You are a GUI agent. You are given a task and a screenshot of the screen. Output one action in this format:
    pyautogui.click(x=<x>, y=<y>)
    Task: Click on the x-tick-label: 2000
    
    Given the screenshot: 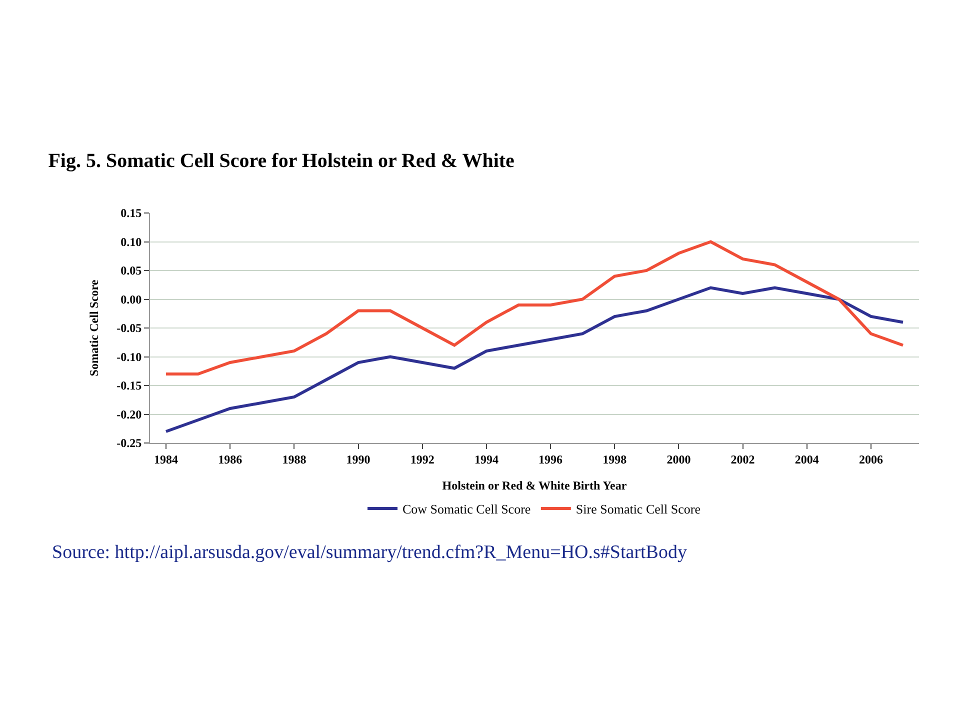 What is the action you would take?
    pyautogui.click(x=678, y=459)
    